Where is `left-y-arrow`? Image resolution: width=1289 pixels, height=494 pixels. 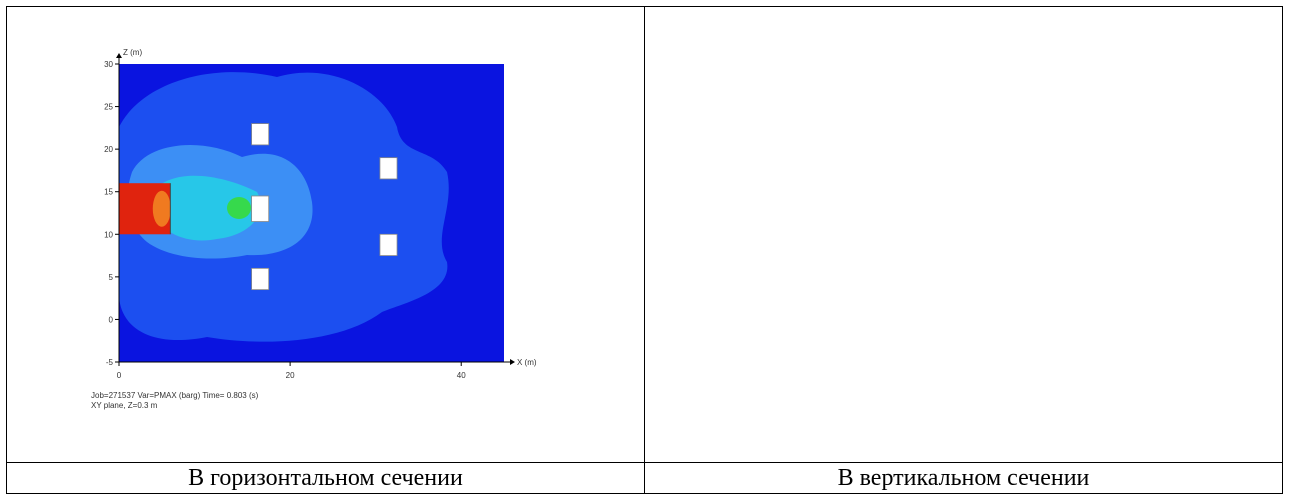 left-y-arrow is located at coordinates (119, 55).